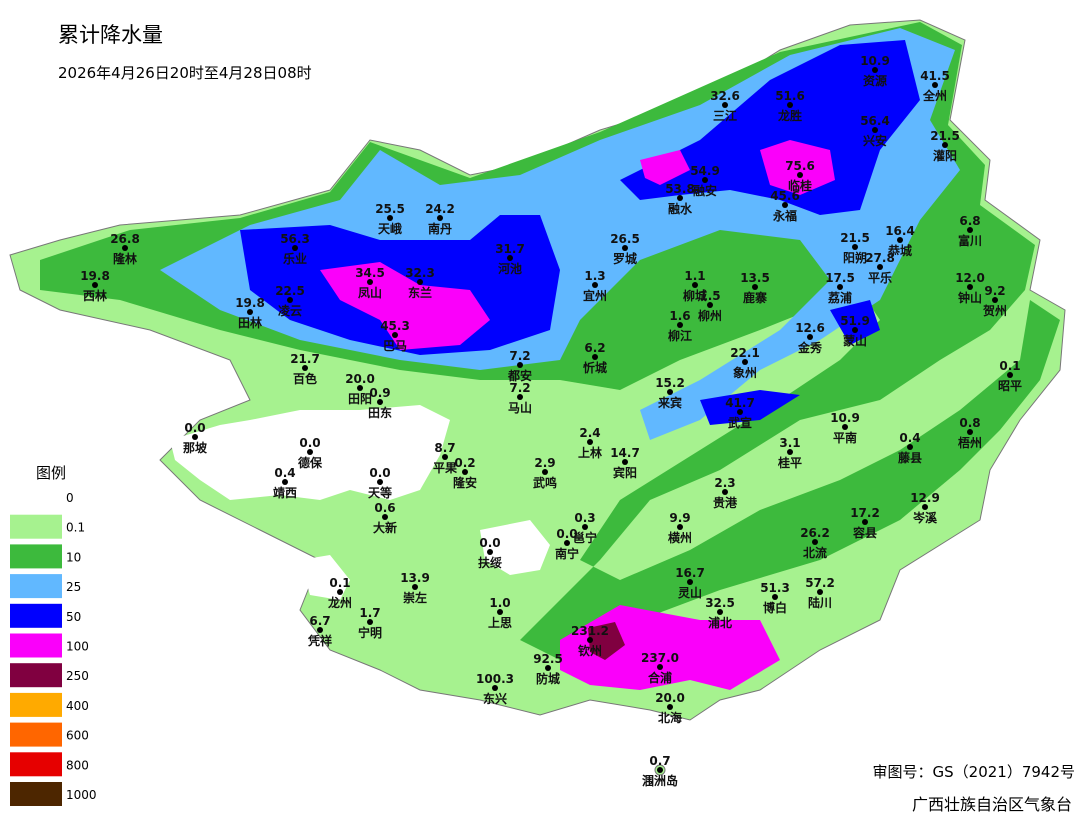  What do you see at coordinates (694, 276) in the screenshot?
I see `station-value: 1.1` at bounding box center [694, 276].